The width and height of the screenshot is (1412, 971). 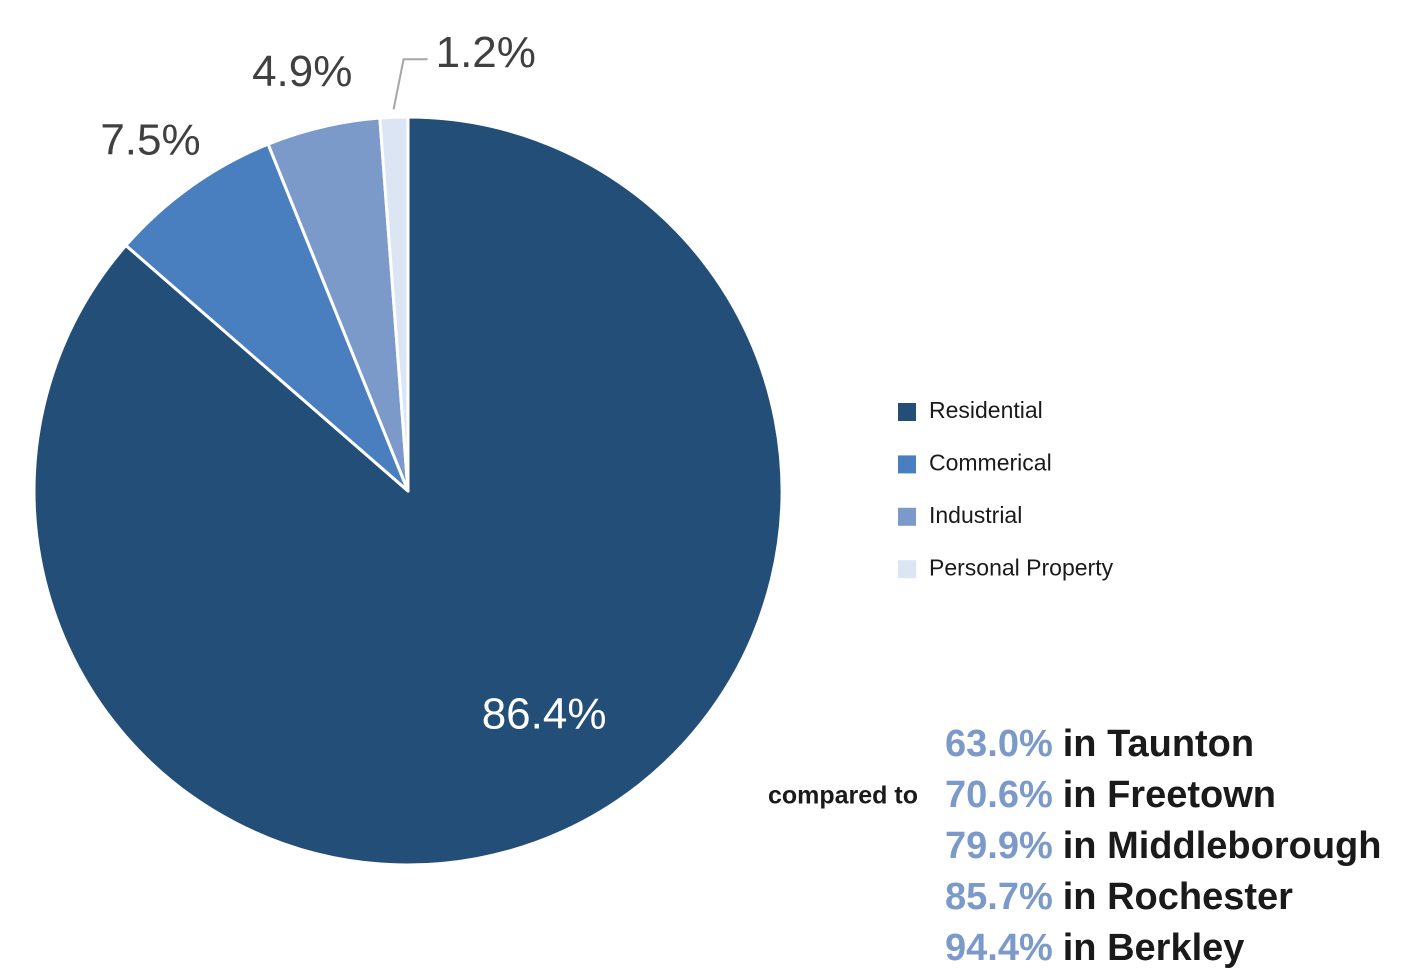 What do you see at coordinates (1021, 567) in the screenshot?
I see `legend-label: Personal Property` at bounding box center [1021, 567].